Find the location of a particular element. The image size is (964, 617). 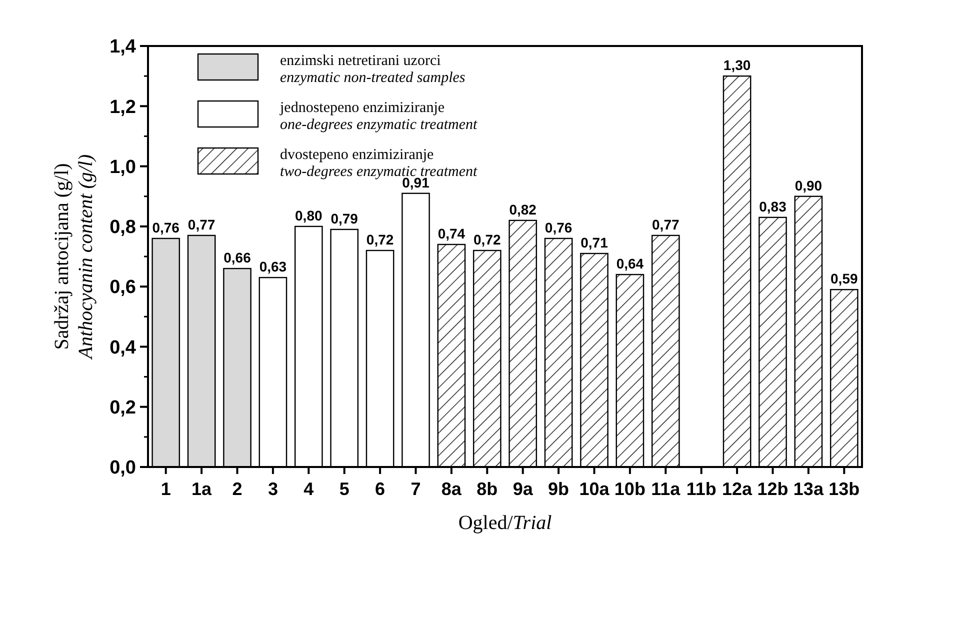

data-label: 0,74 is located at coordinates (452, 233).